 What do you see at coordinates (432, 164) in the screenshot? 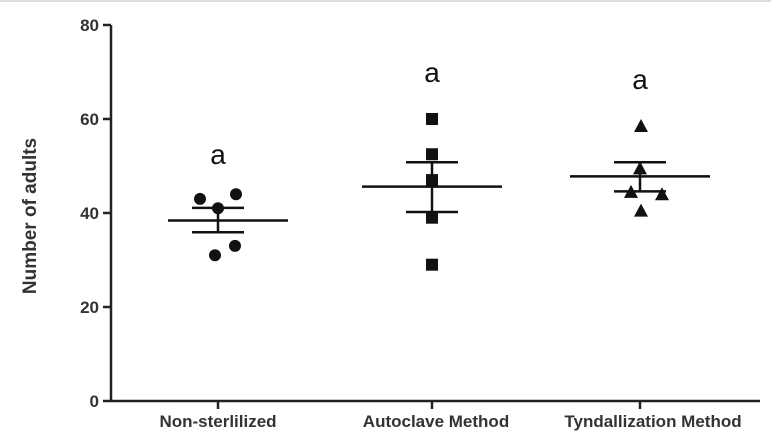
I see `group-1: a` at bounding box center [432, 164].